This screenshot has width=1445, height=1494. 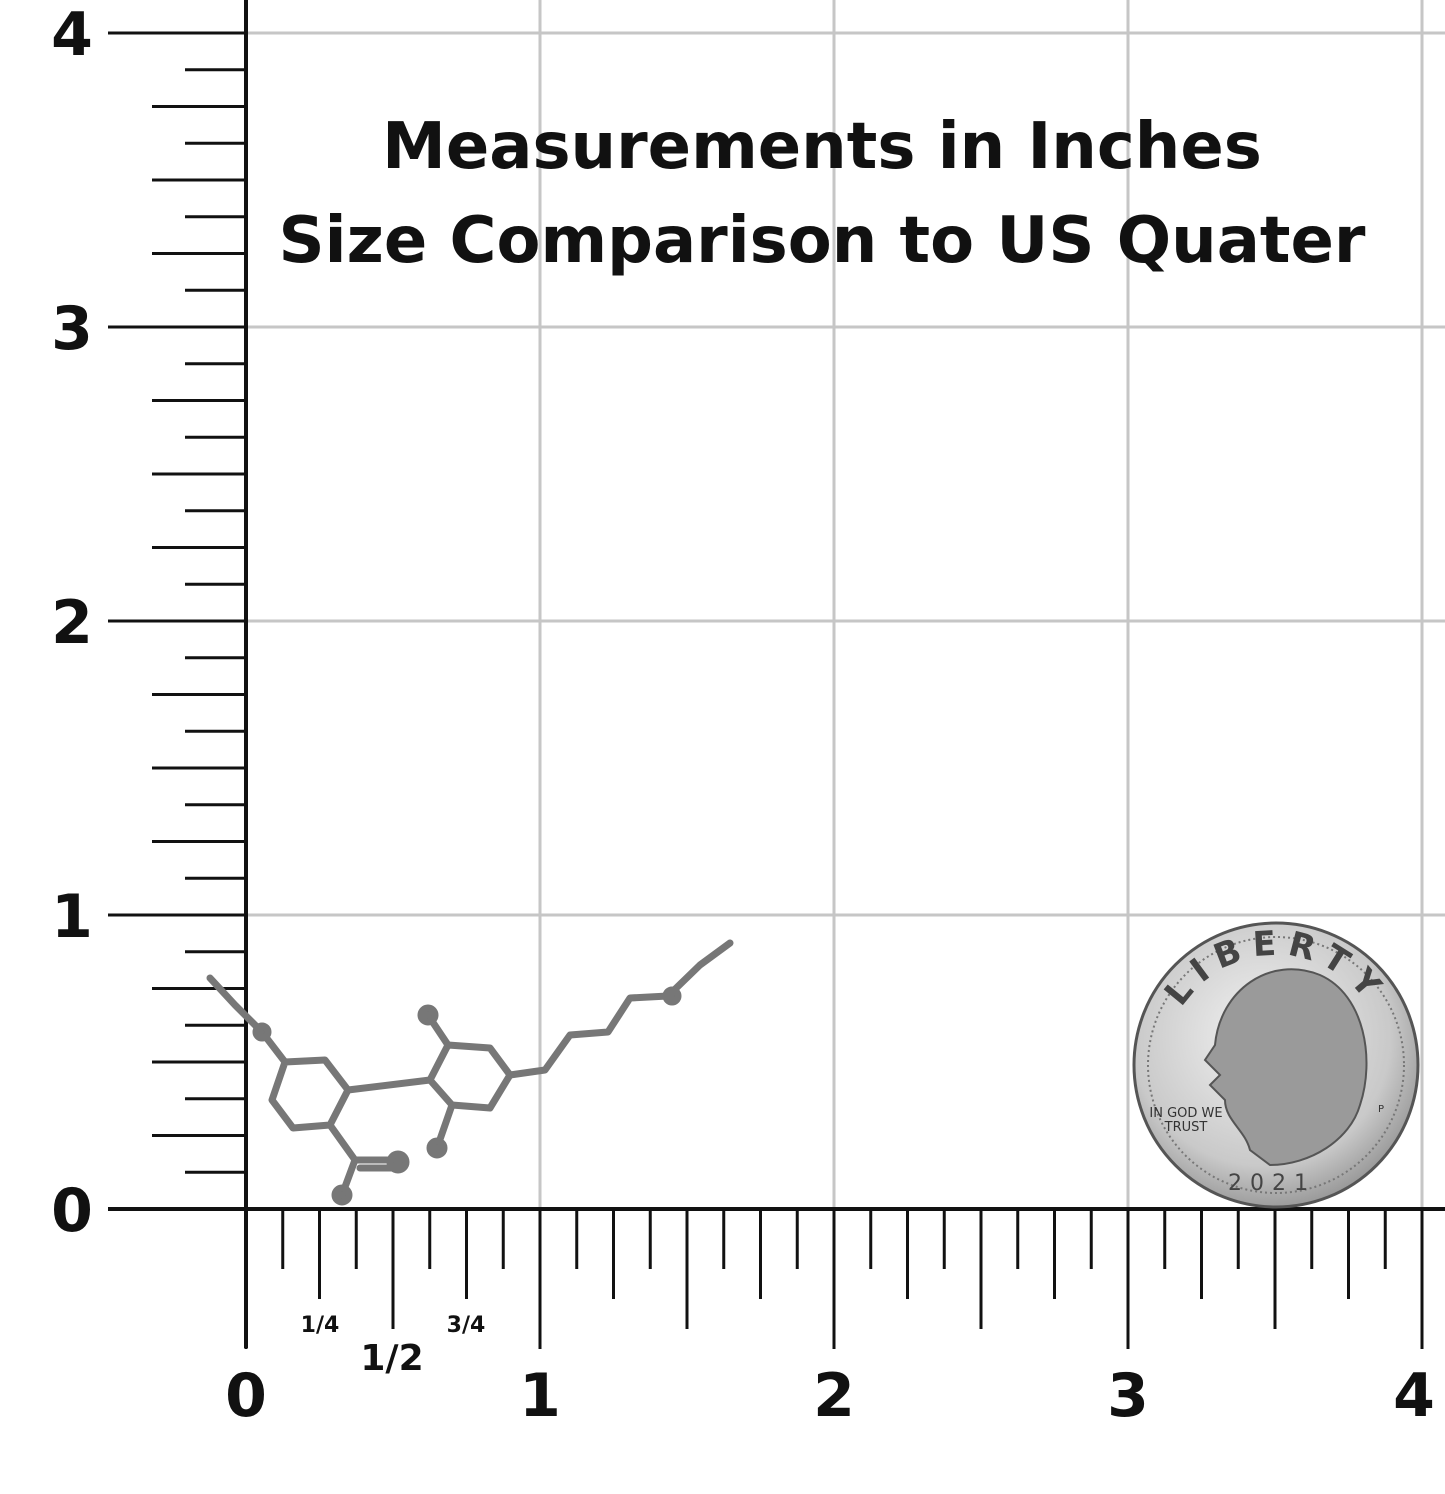 I want to click on coin-motto: TRUST, so click(x=1186, y=1127).